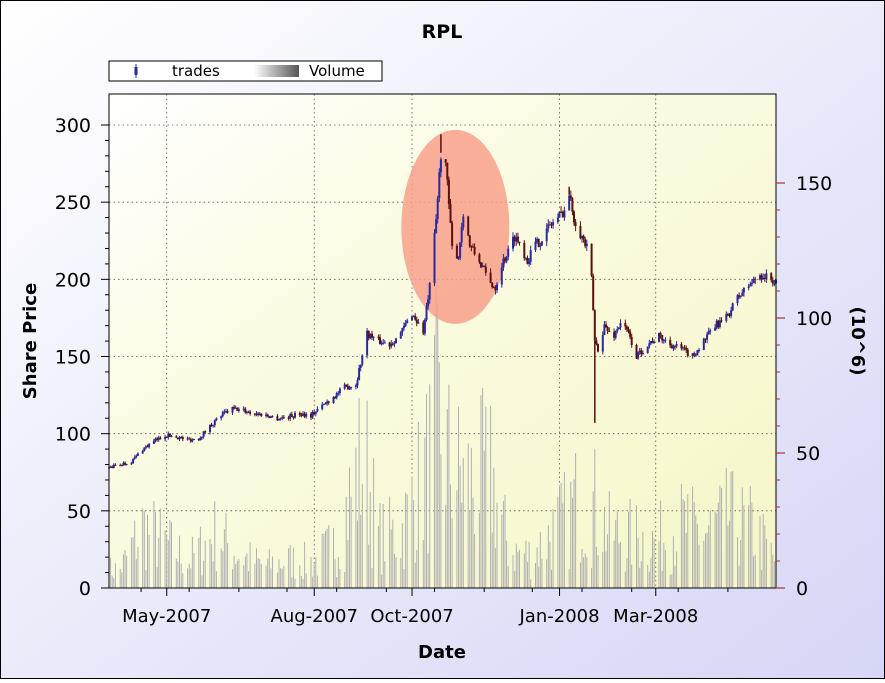  What do you see at coordinates (425, 607) in the screenshot?
I see `x-axis: May-2007 Aug-2007 Oct-2007 Jan-2008 Mar-2008` at bounding box center [425, 607].